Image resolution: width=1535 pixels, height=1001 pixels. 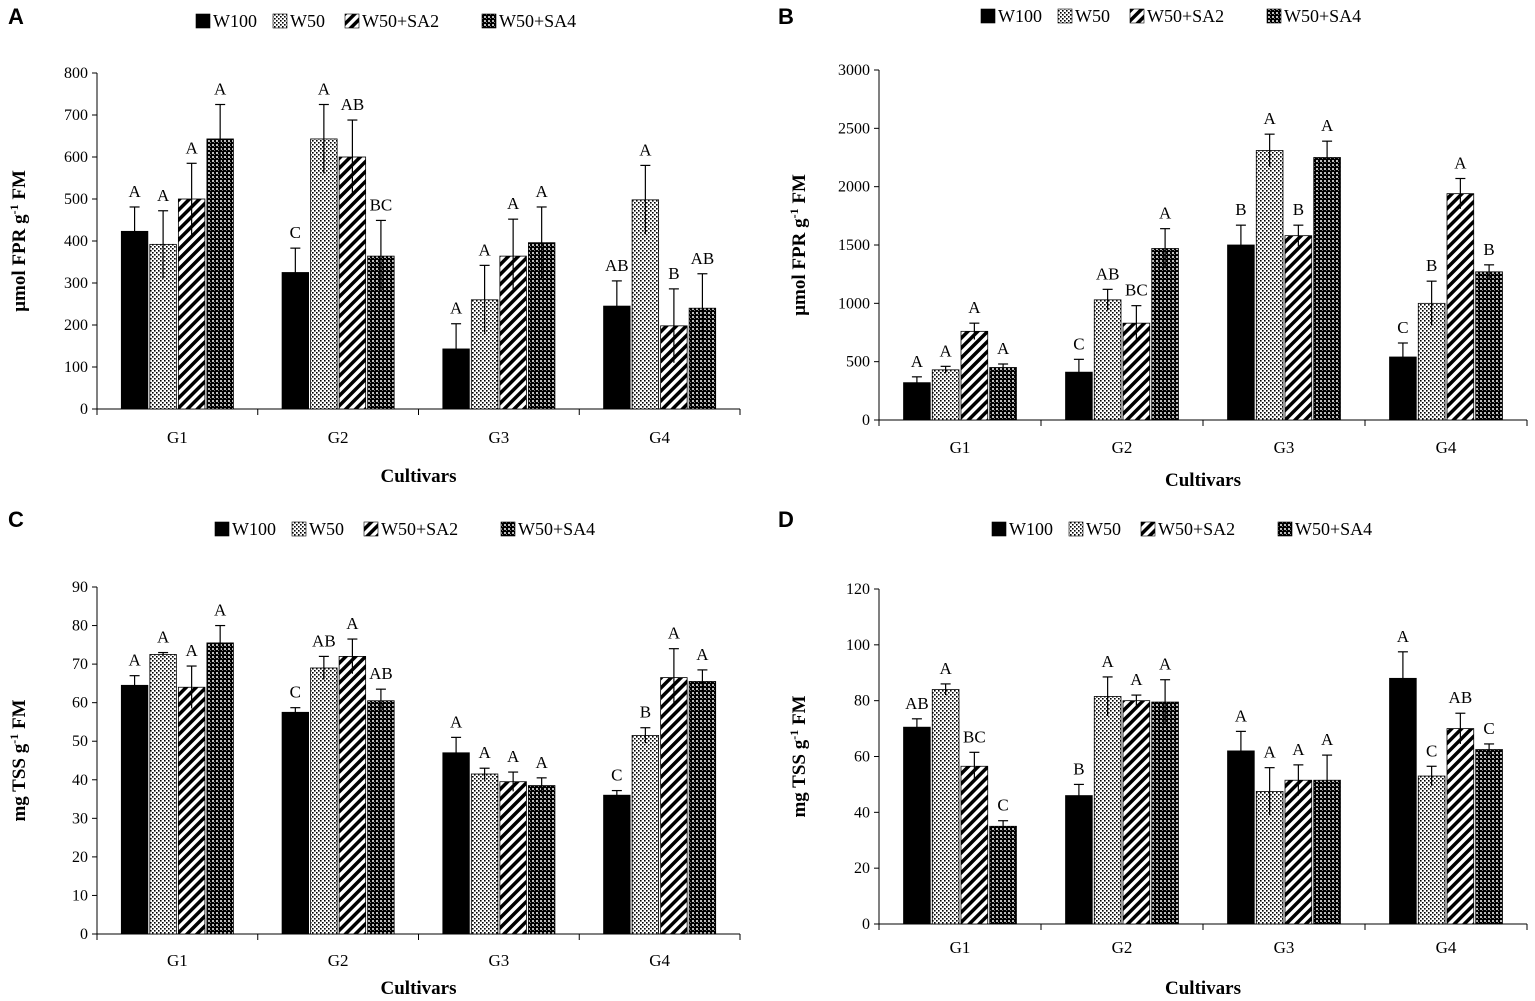 What do you see at coordinates (1403, 801) in the screenshot?
I see `bar-g4-w100` at bounding box center [1403, 801].